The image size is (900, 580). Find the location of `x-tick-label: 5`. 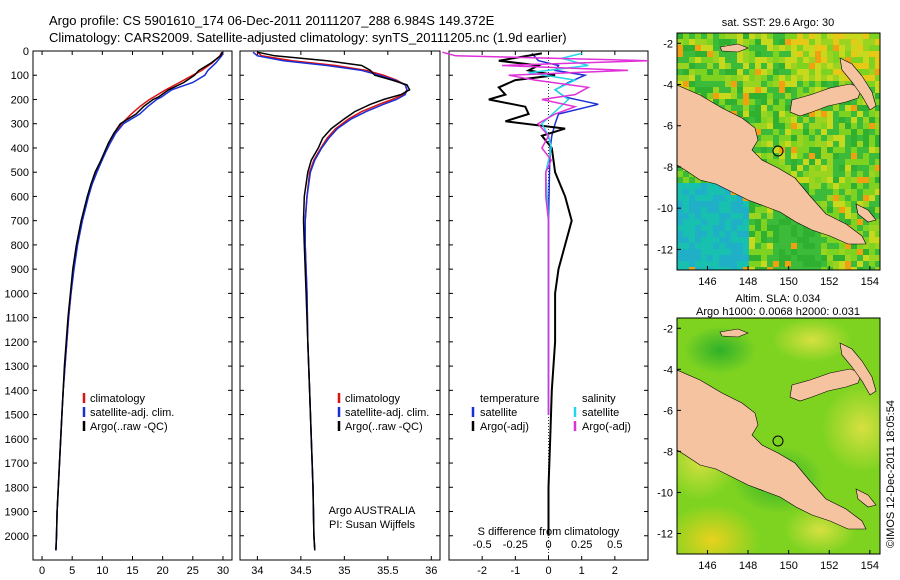

x-tick-label: 5 is located at coordinates (72, 571).